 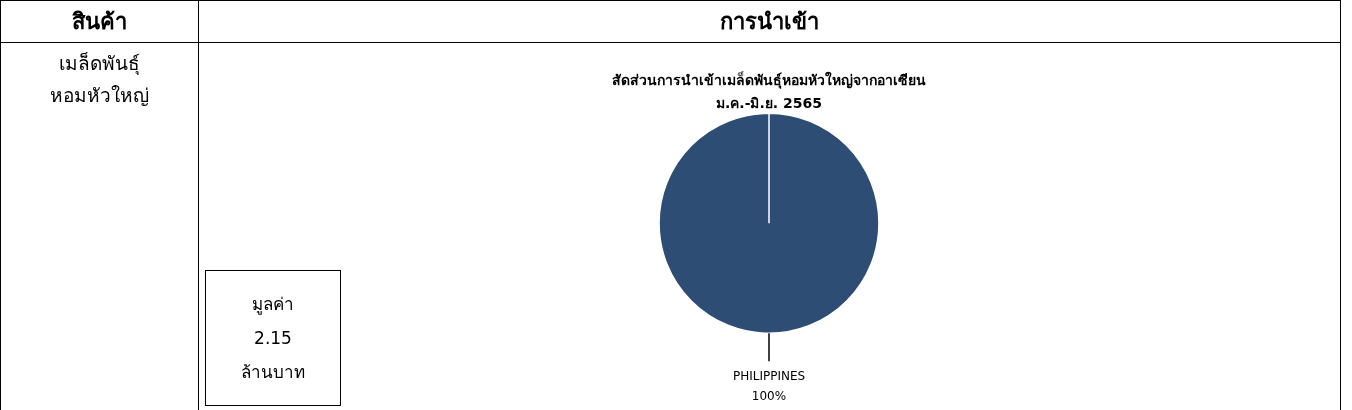 What do you see at coordinates (273, 338) in the screenshot?
I see `text: มูลค่า 2.15 ล้านบาท` at bounding box center [273, 338].